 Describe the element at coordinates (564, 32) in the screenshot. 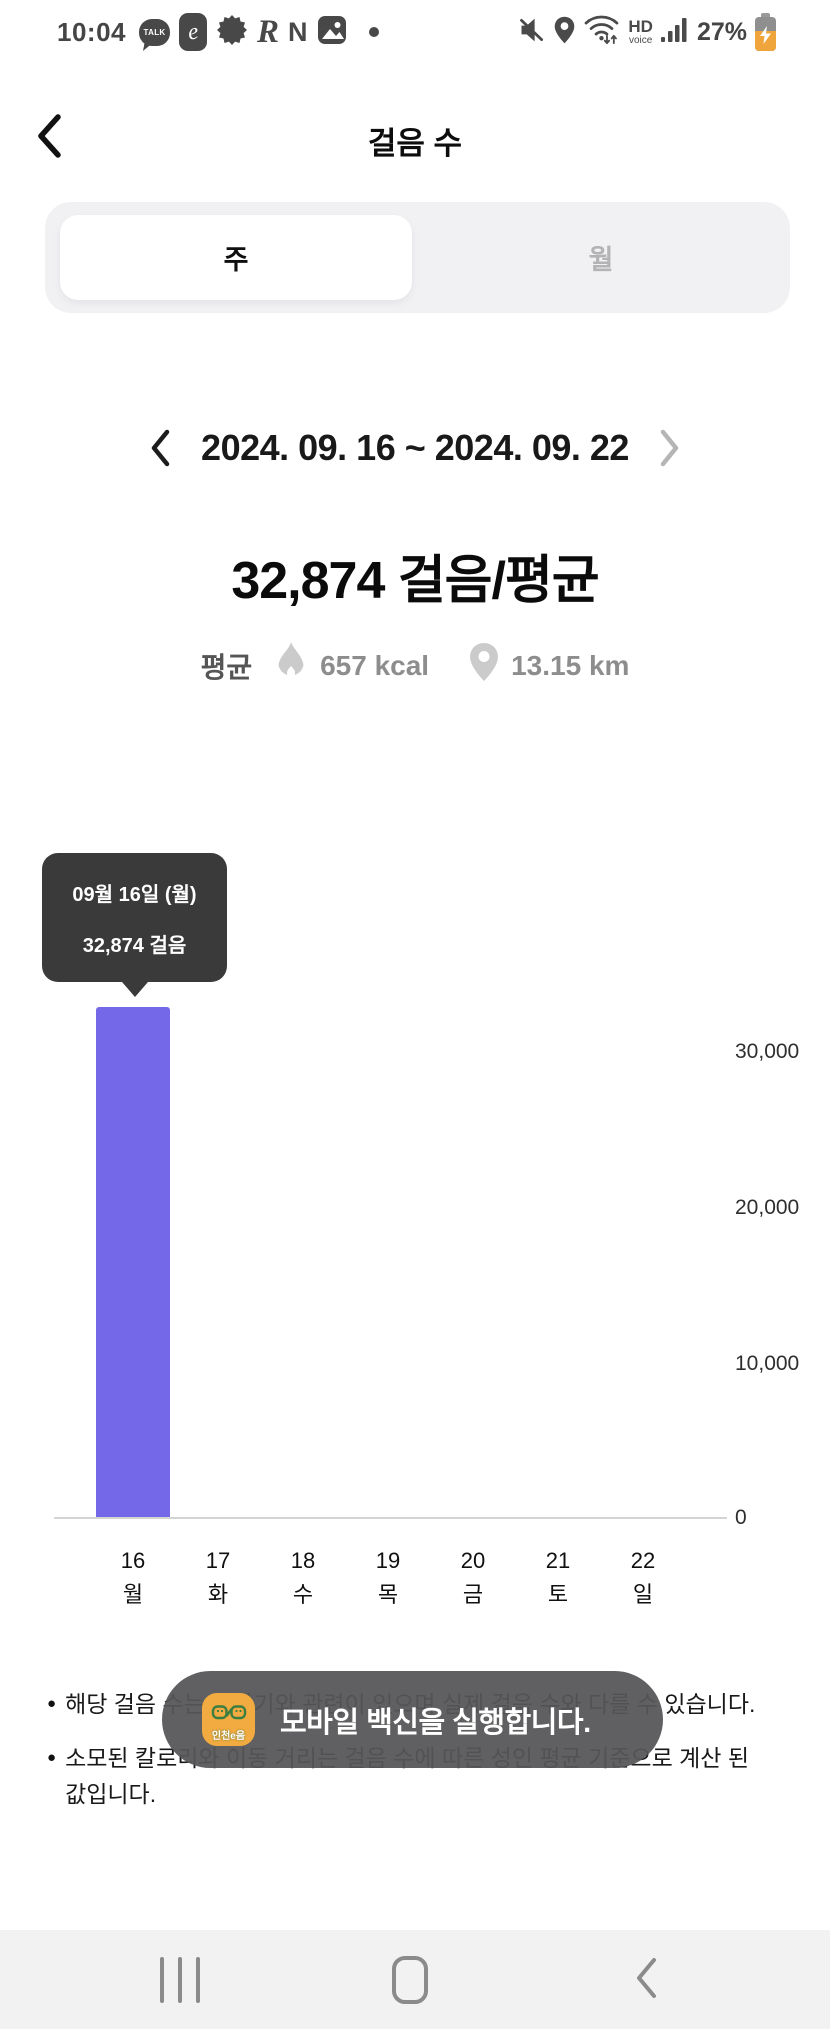

I see `location-icon` at that location.